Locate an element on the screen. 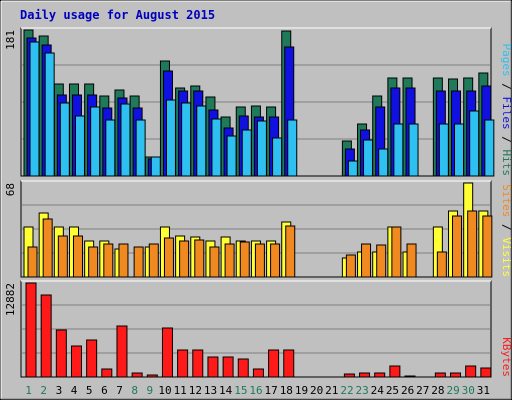 The width and height of the screenshot is (512, 400). y-max-label: 12882 is located at coordinates (10, 299).